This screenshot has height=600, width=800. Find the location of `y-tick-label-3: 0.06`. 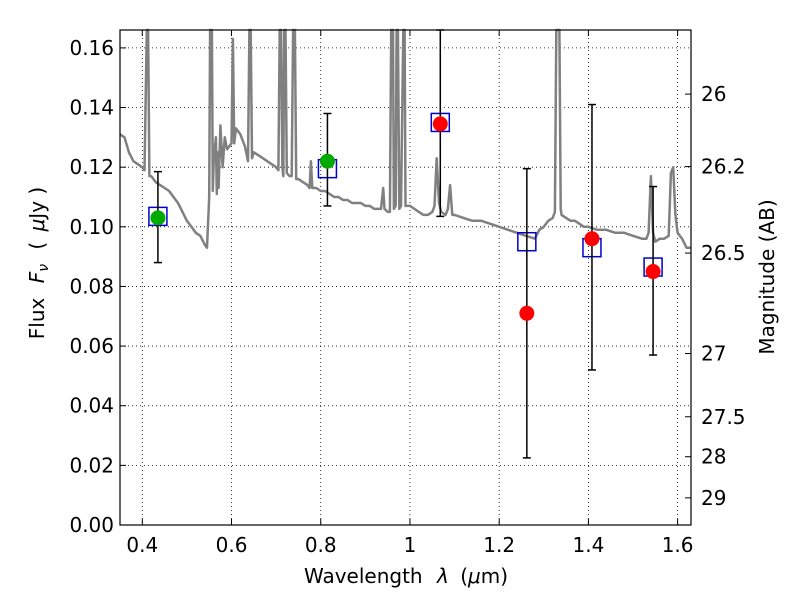

y-tick-label-3: 0.06 is located at coordinates (91, 346).